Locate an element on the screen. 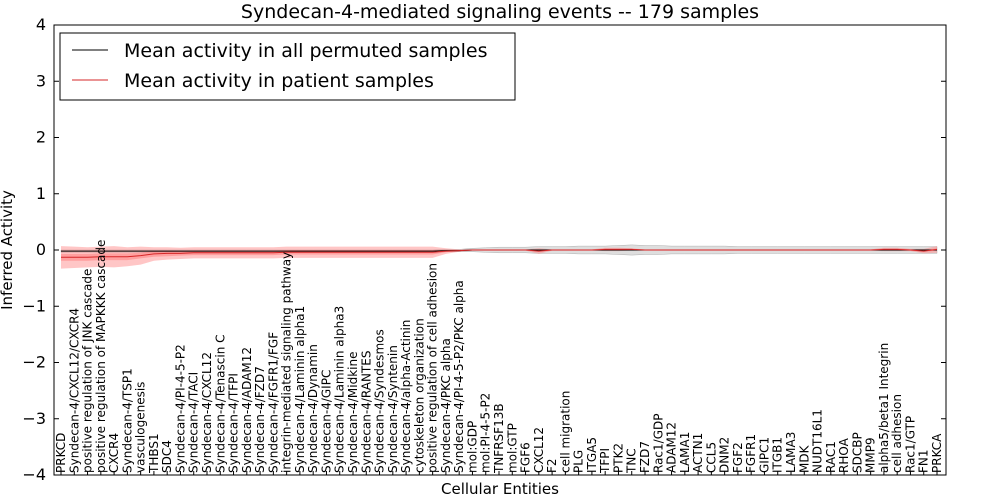 Image resolution: width=1000 pixels, height=500 pixels. x-tick-label: Syndecan-4/TSP1 is located at coordinates (127, 420).